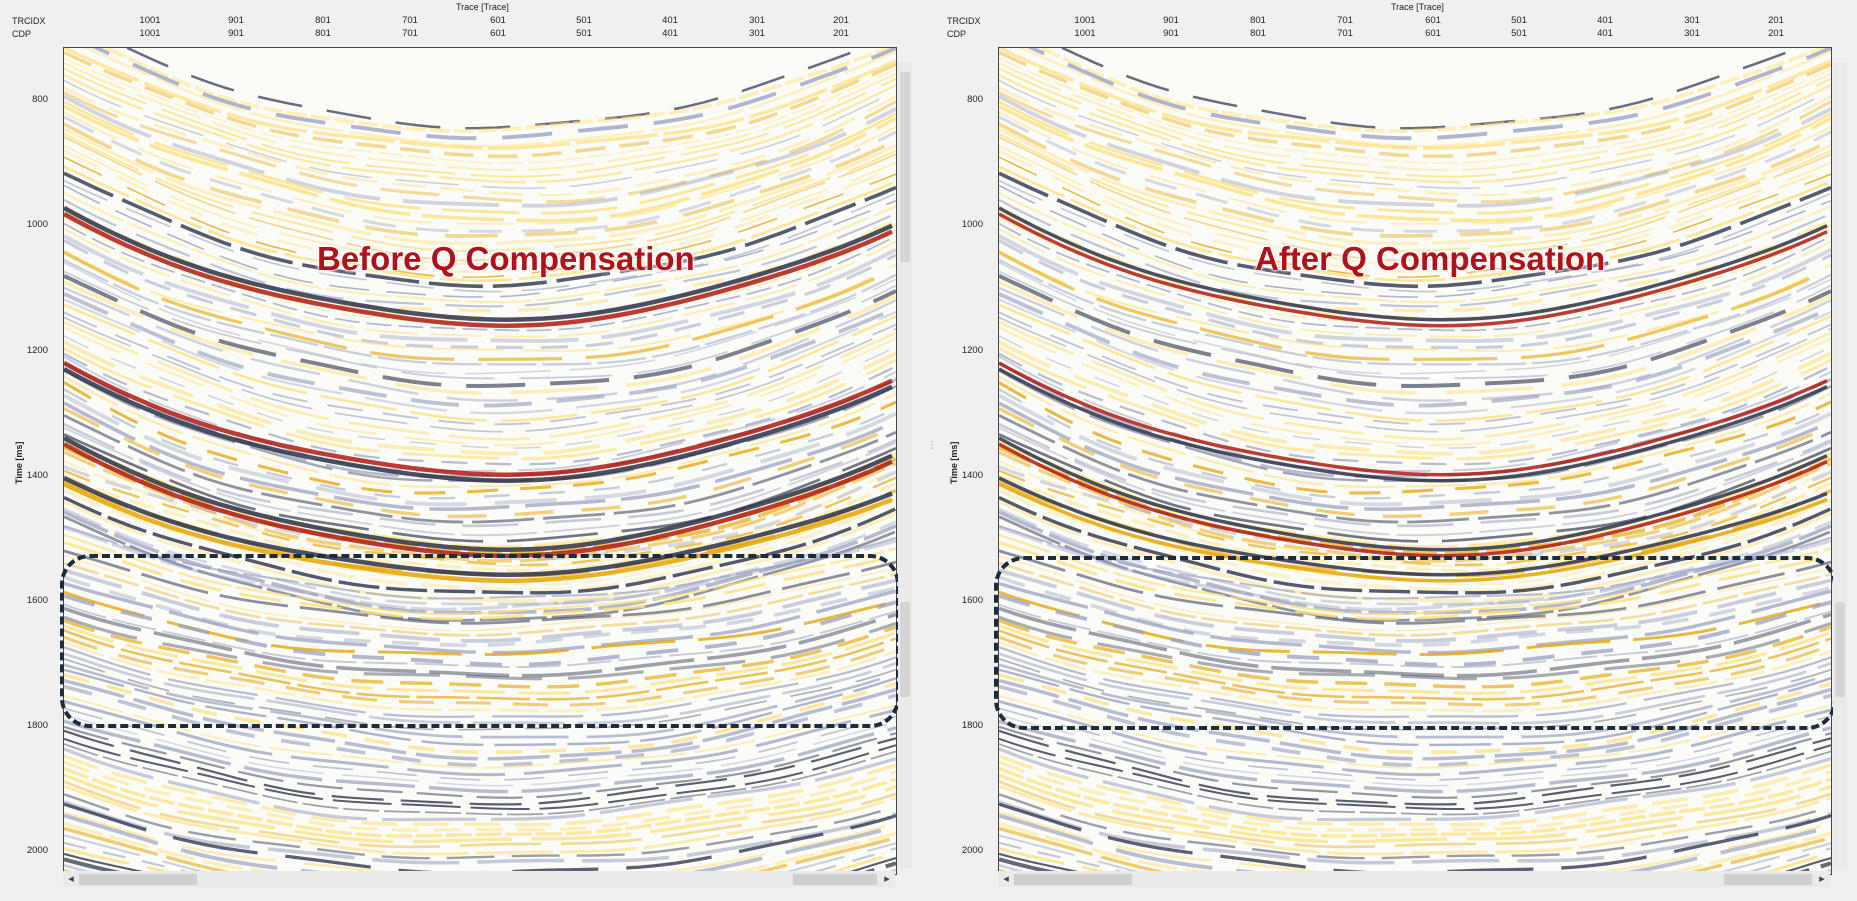 The image size is (1857, 901). Describe the element at coordinates (506, 258) in the screenshot. I see `panel-title: Before Q Compensation` at that location.